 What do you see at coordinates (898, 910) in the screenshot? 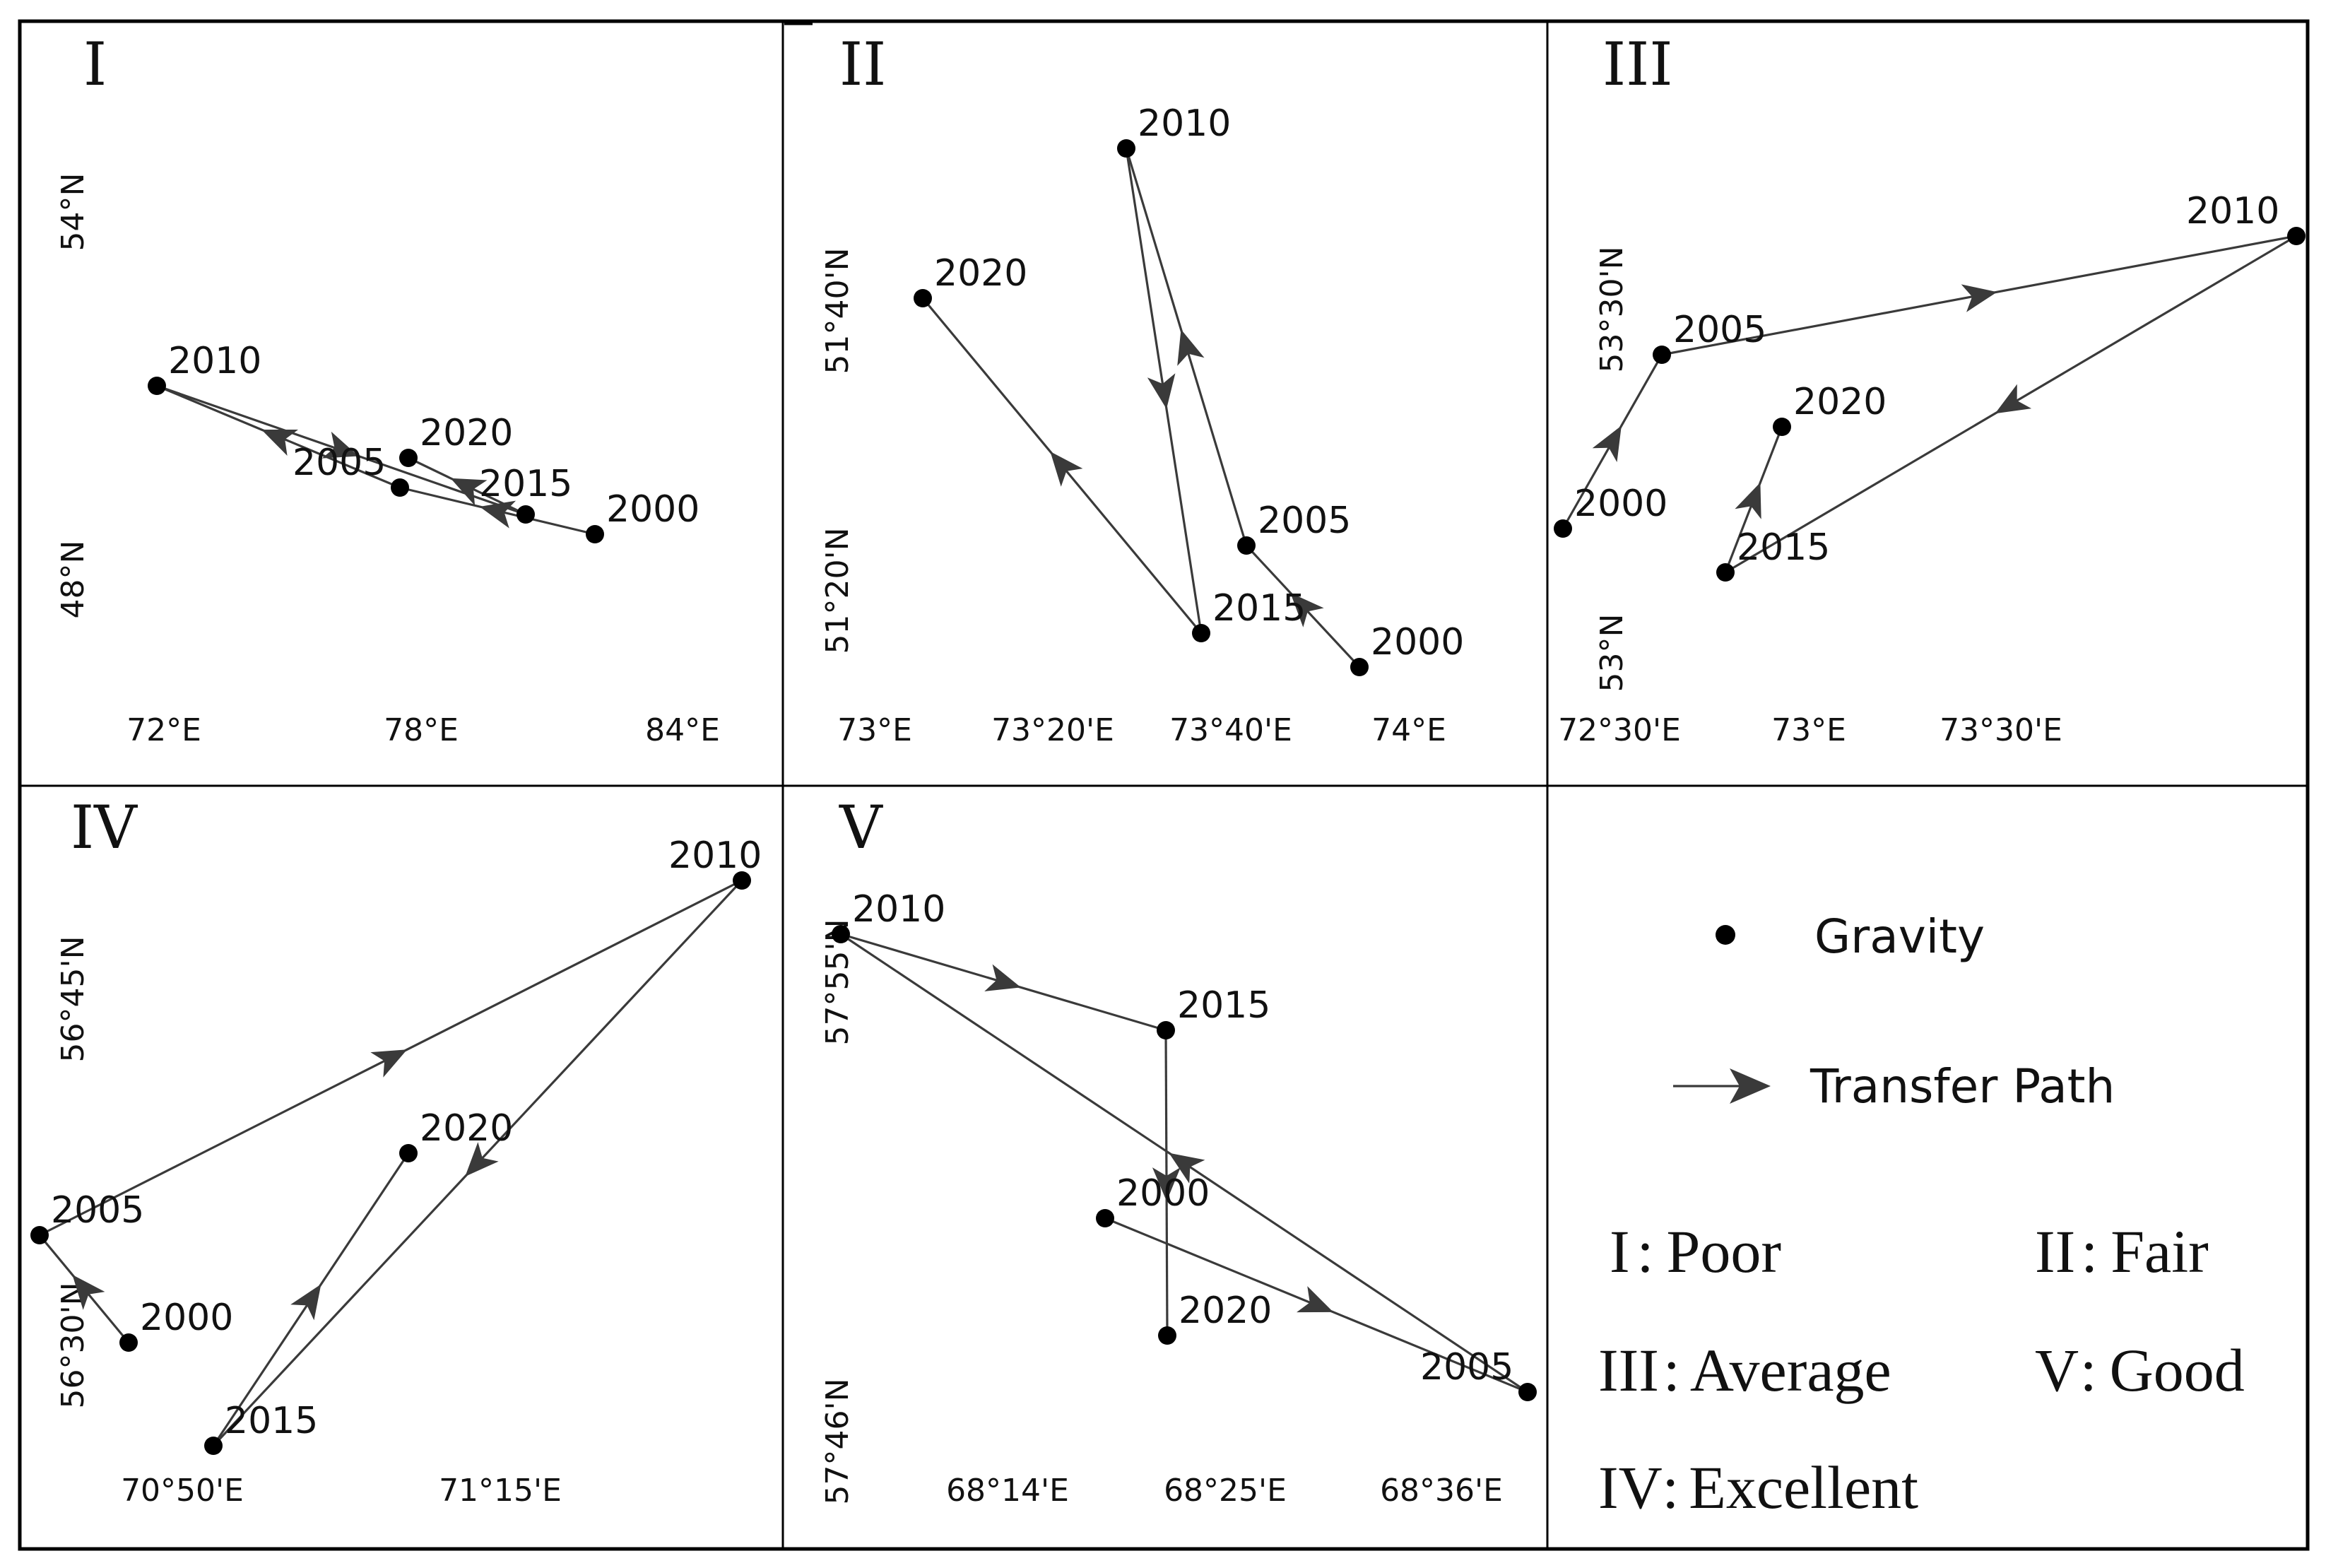
I see `panel-v-year-label-2010: 2010` at bounding box center [898, 910].